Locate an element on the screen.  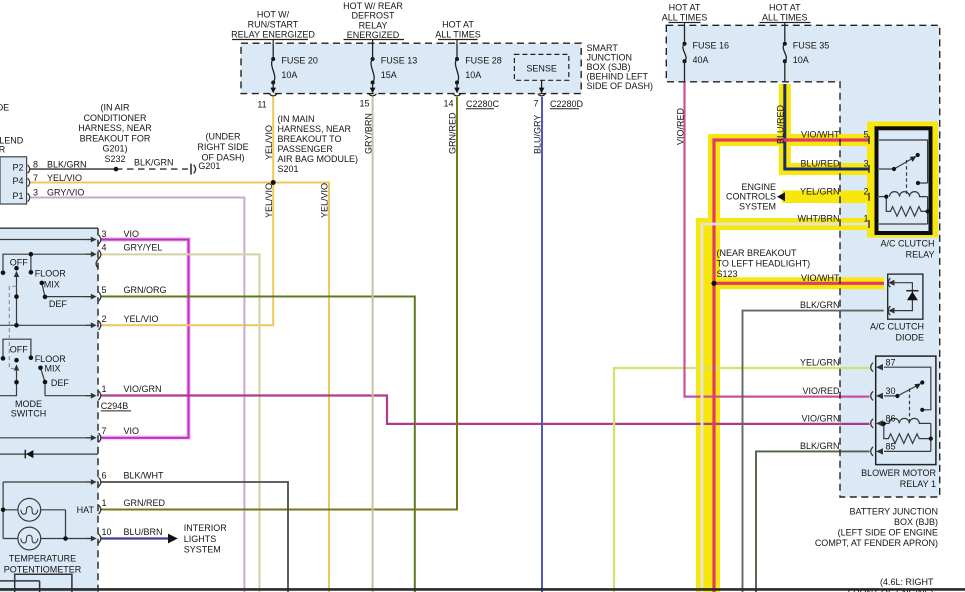
svg-text: CONDITIONER is located at coordinates (116, 118).